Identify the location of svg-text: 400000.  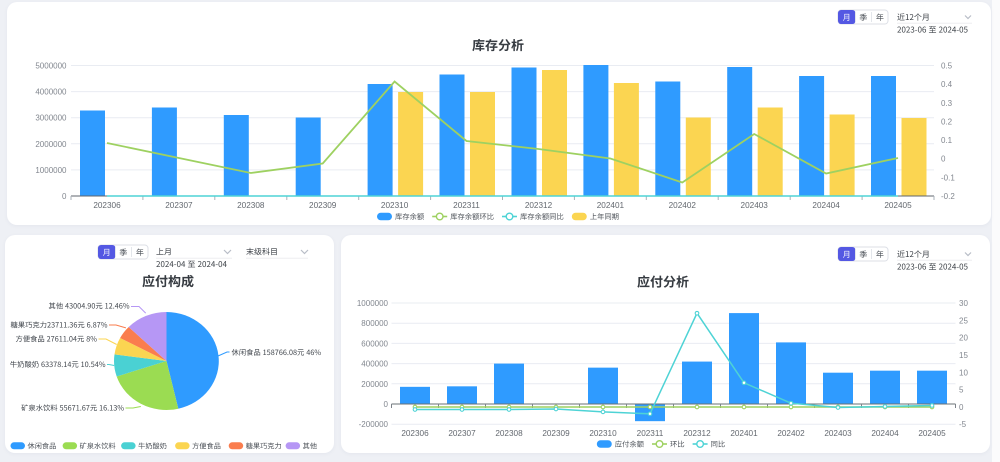
(374, 364).